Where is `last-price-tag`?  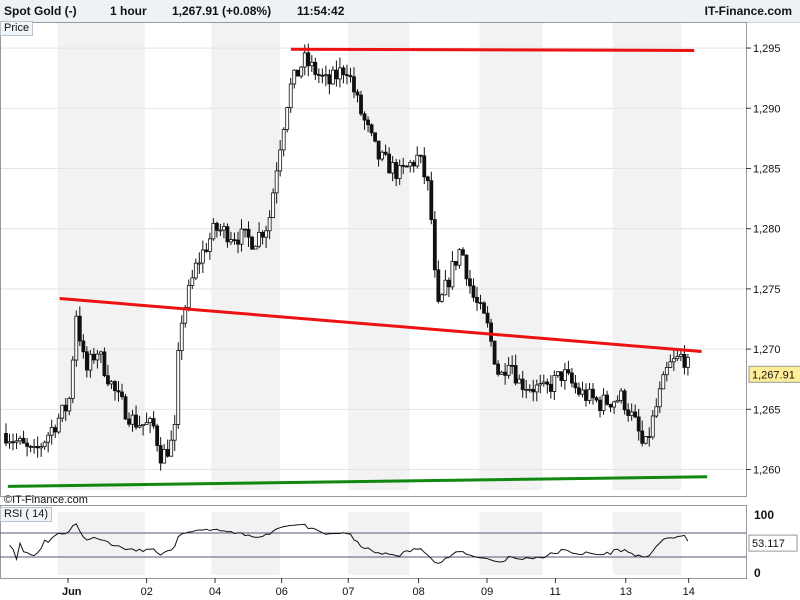 last-price-tag is located at coordinates (774, 374).